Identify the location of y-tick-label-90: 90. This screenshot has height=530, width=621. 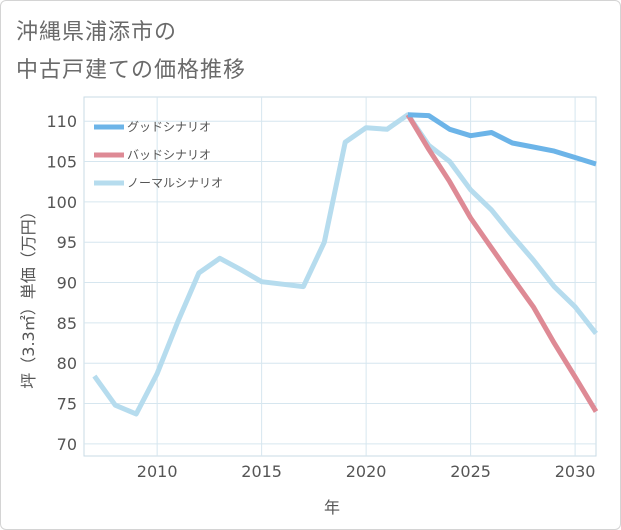
(67, 283).